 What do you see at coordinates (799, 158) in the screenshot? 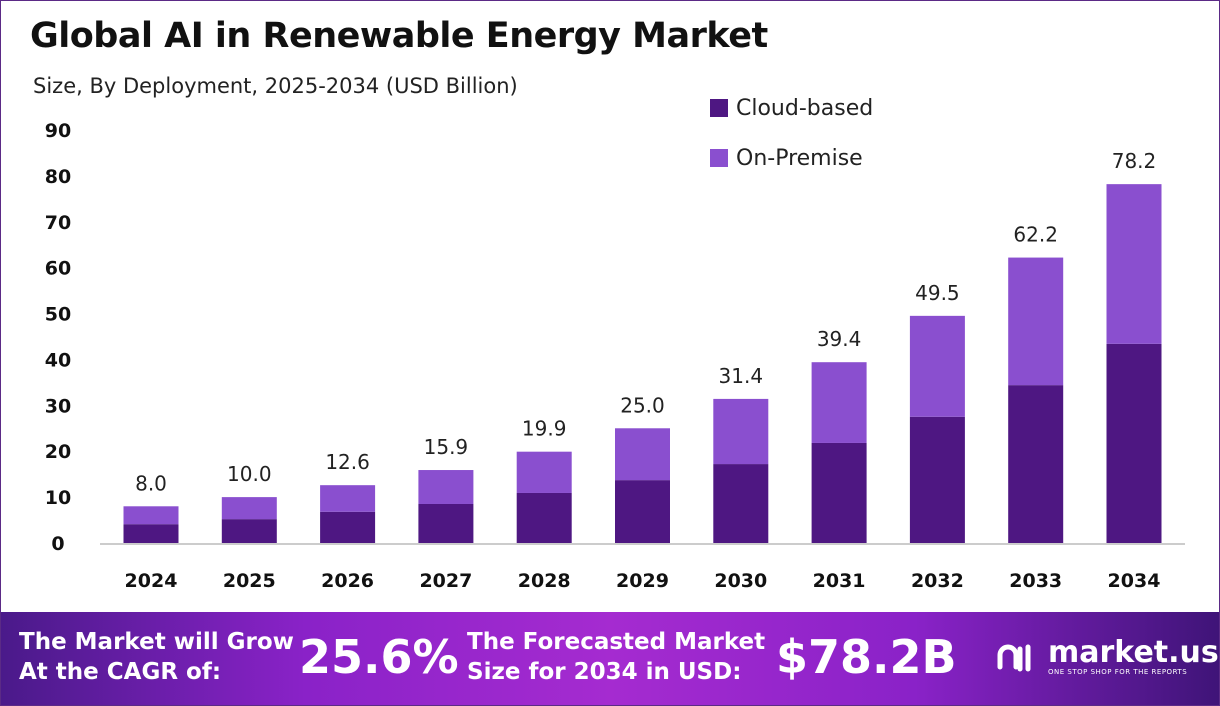
I see `legend-label: On-Premise` at bounding box center [799, 158].